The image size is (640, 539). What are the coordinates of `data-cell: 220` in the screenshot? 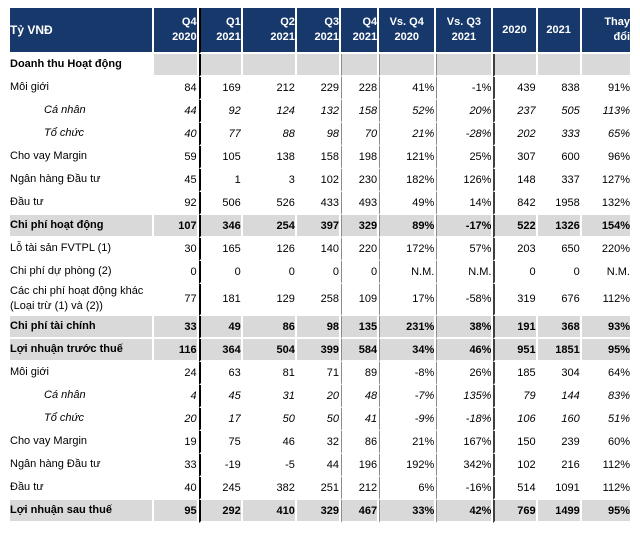 It's located at (359, 249).